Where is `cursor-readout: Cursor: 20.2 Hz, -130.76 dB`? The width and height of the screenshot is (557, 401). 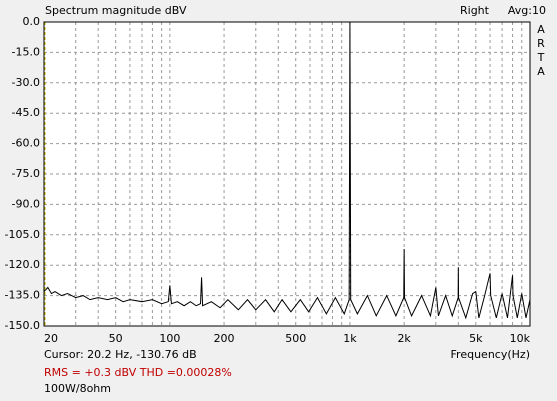 cursor-readout: Cursor: 20.2 Hz, -130.76 dB is located at coordinates (120, 354).